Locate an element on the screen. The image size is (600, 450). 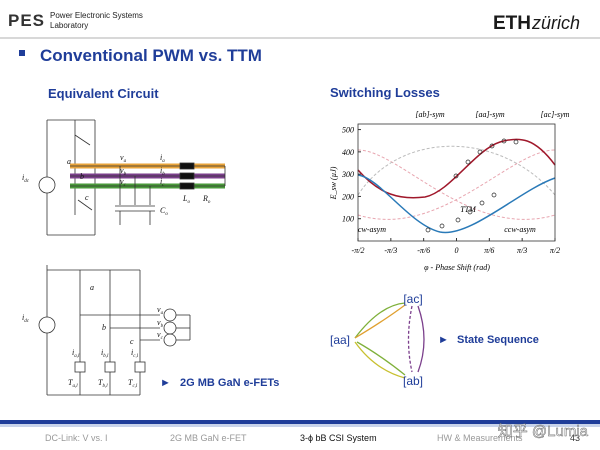
x-axis-label: φ - Phase Shift (rad) is located at coordinates (457, 267).